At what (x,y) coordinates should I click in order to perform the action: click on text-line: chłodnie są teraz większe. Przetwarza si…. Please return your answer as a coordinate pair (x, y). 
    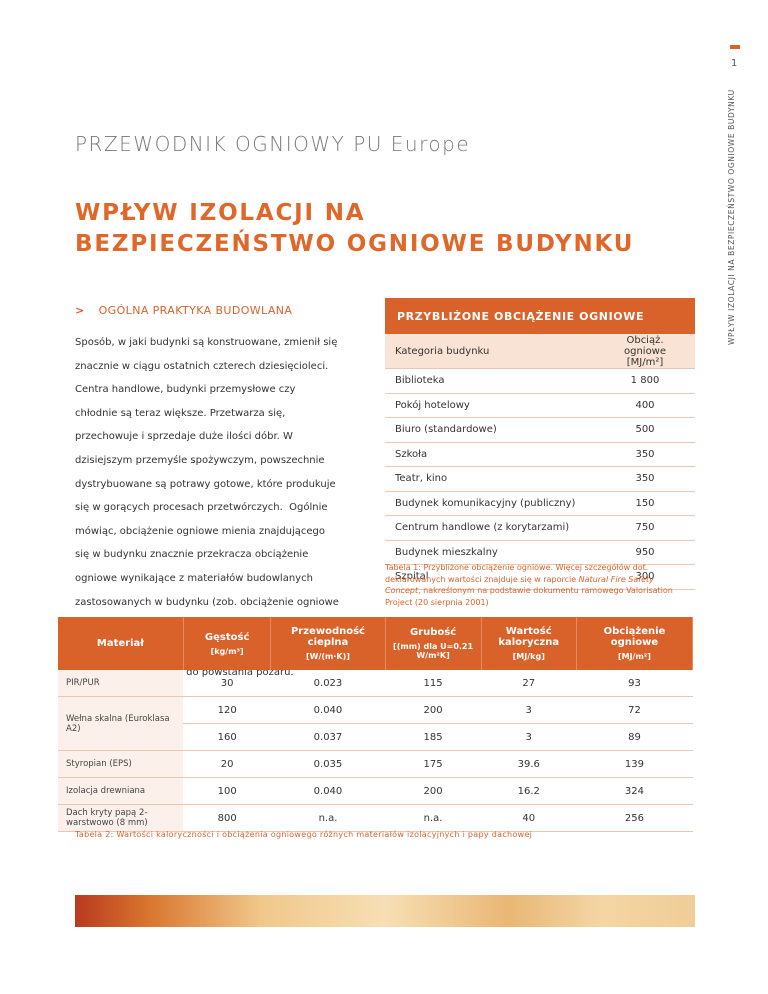
    Looking at the image, I should click on (207, 414).